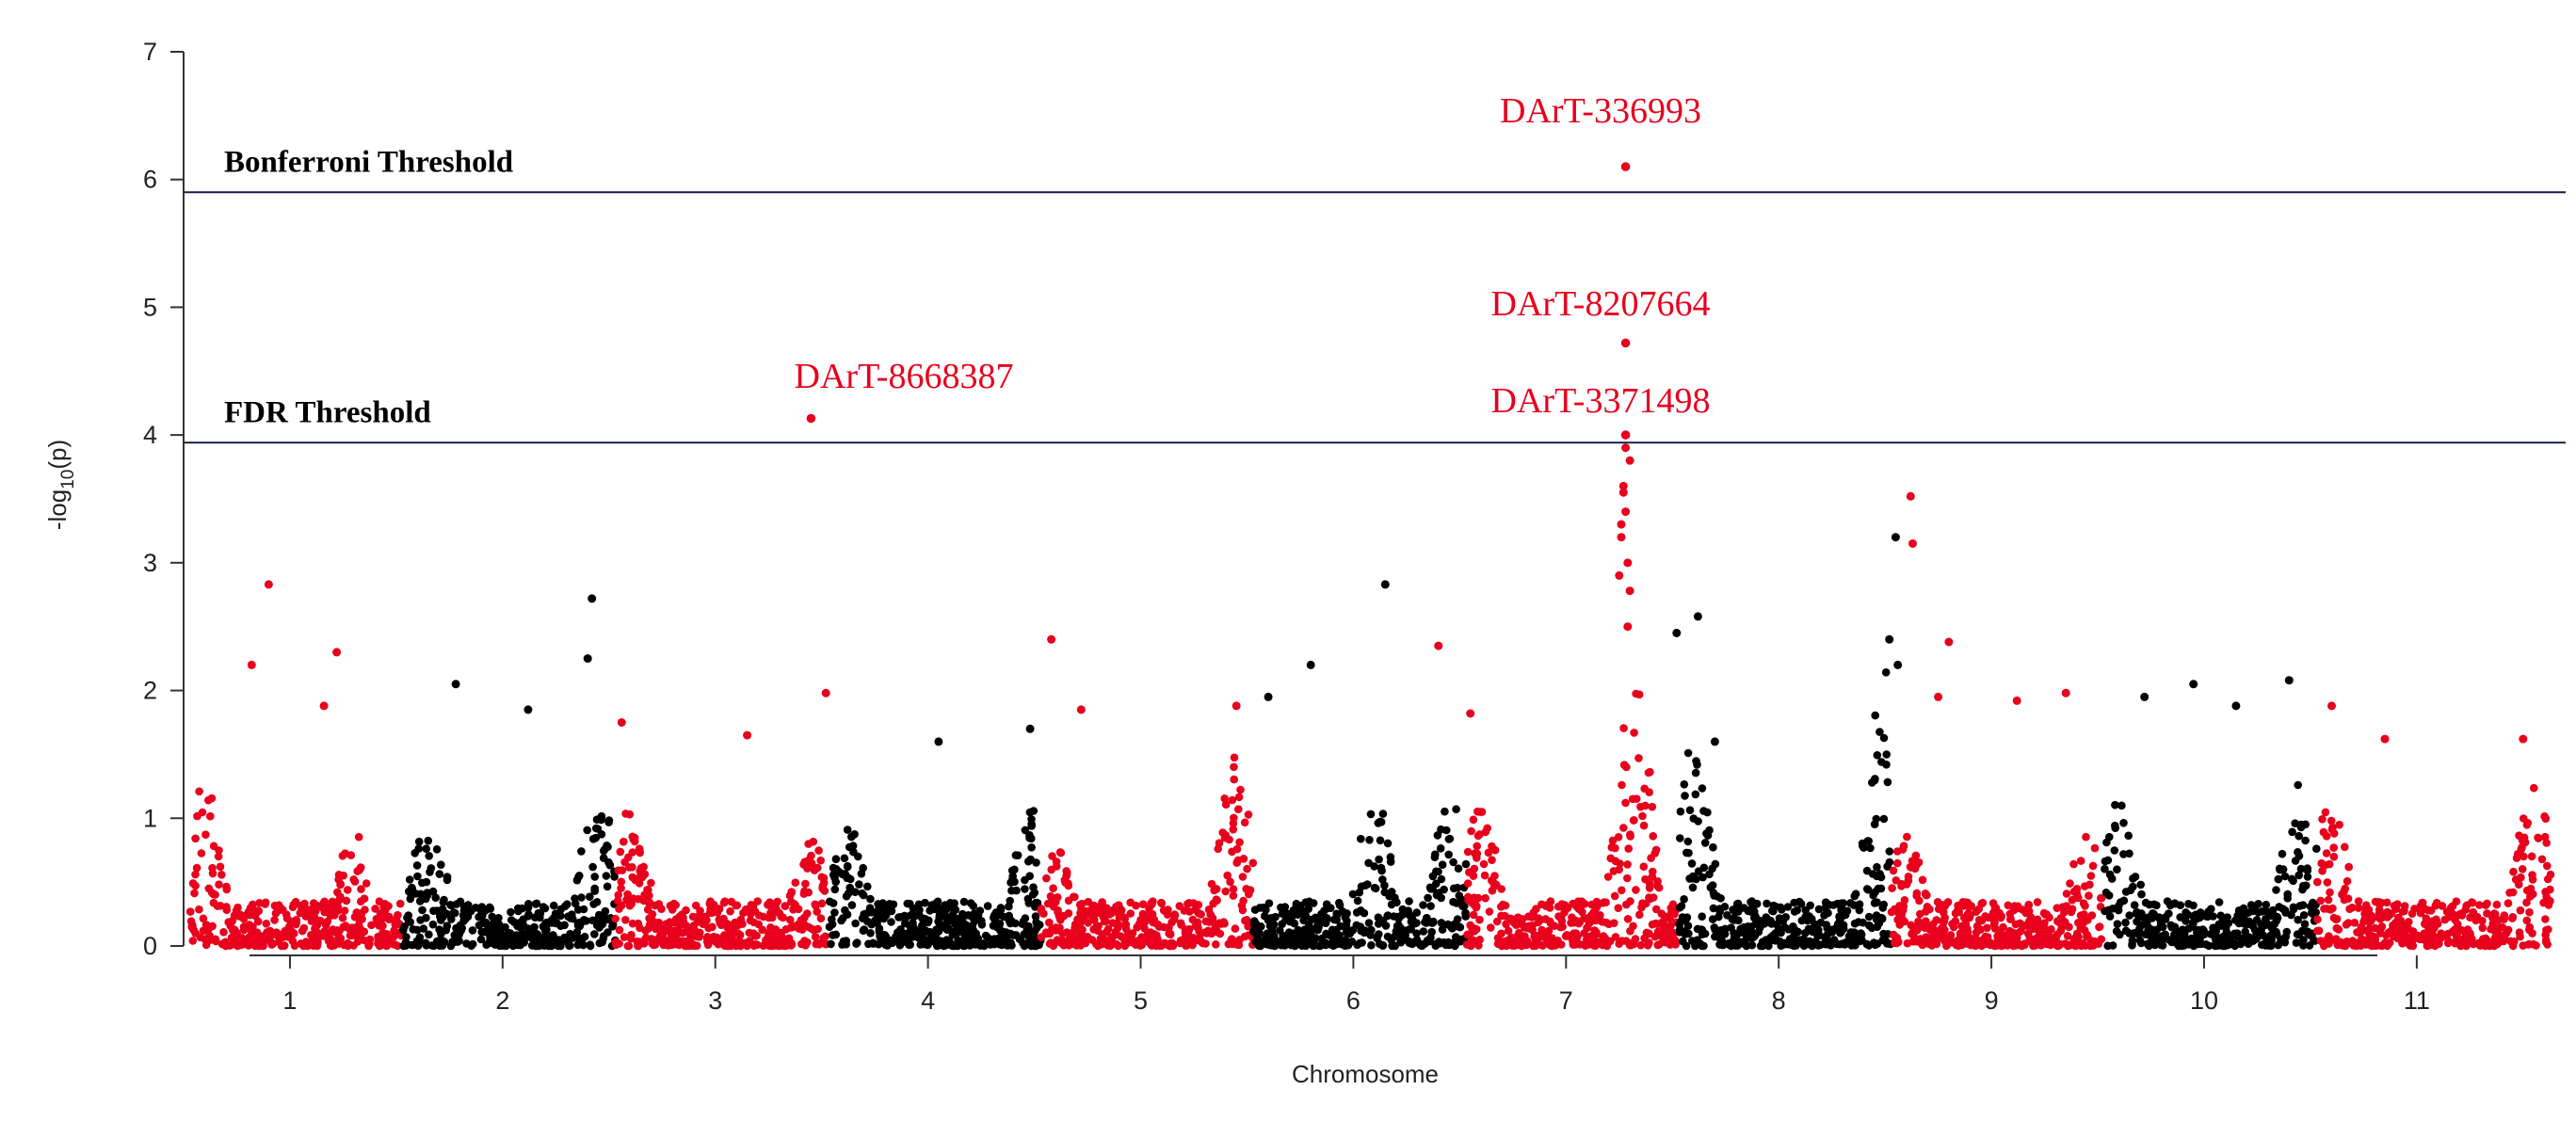  I want to click on threshold-label-2: FDR Threshold, so click(327, 412).